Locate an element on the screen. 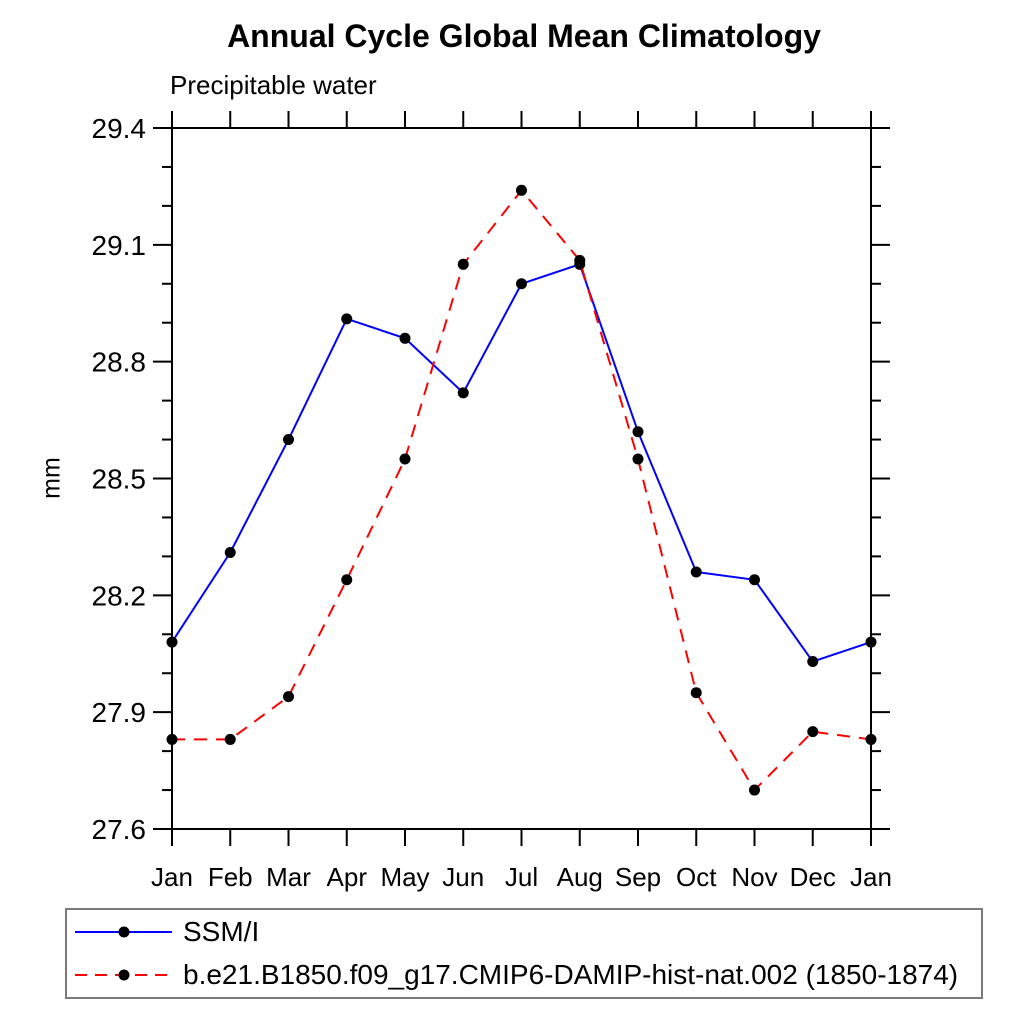 The image size is (1024, 1024). chart-subtitle: Precipitable water is located at coordinates (273, 85).